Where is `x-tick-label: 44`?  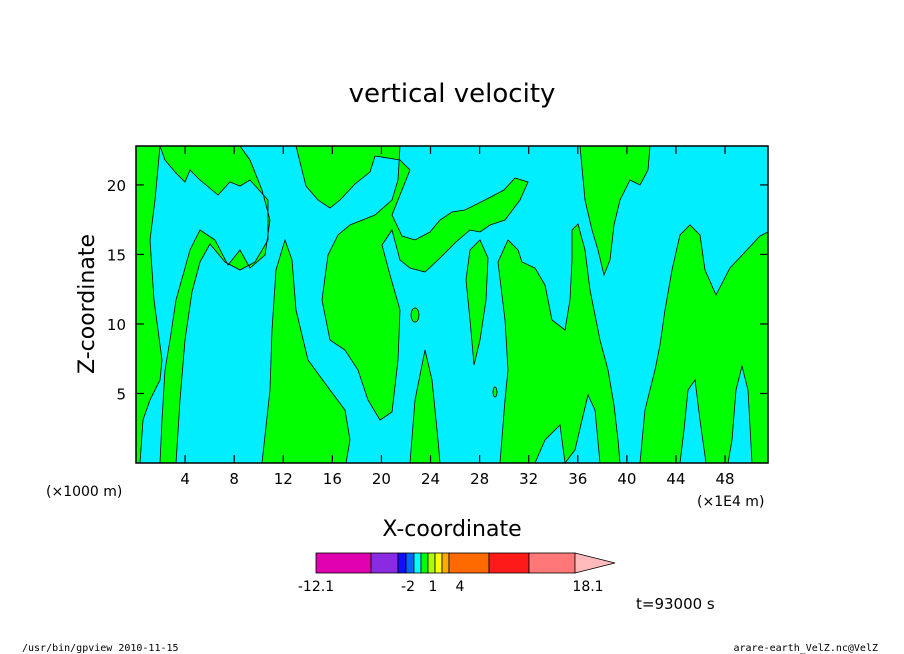 x-tick-label: 44 is located at coordinates (675, 479).